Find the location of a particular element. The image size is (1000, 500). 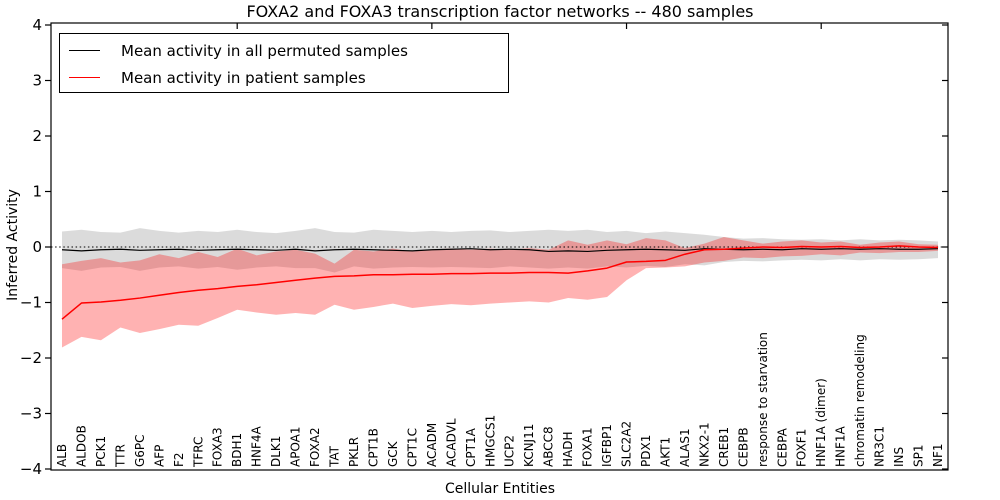

category-label: CPT1A is located at coordinates (471, 447).